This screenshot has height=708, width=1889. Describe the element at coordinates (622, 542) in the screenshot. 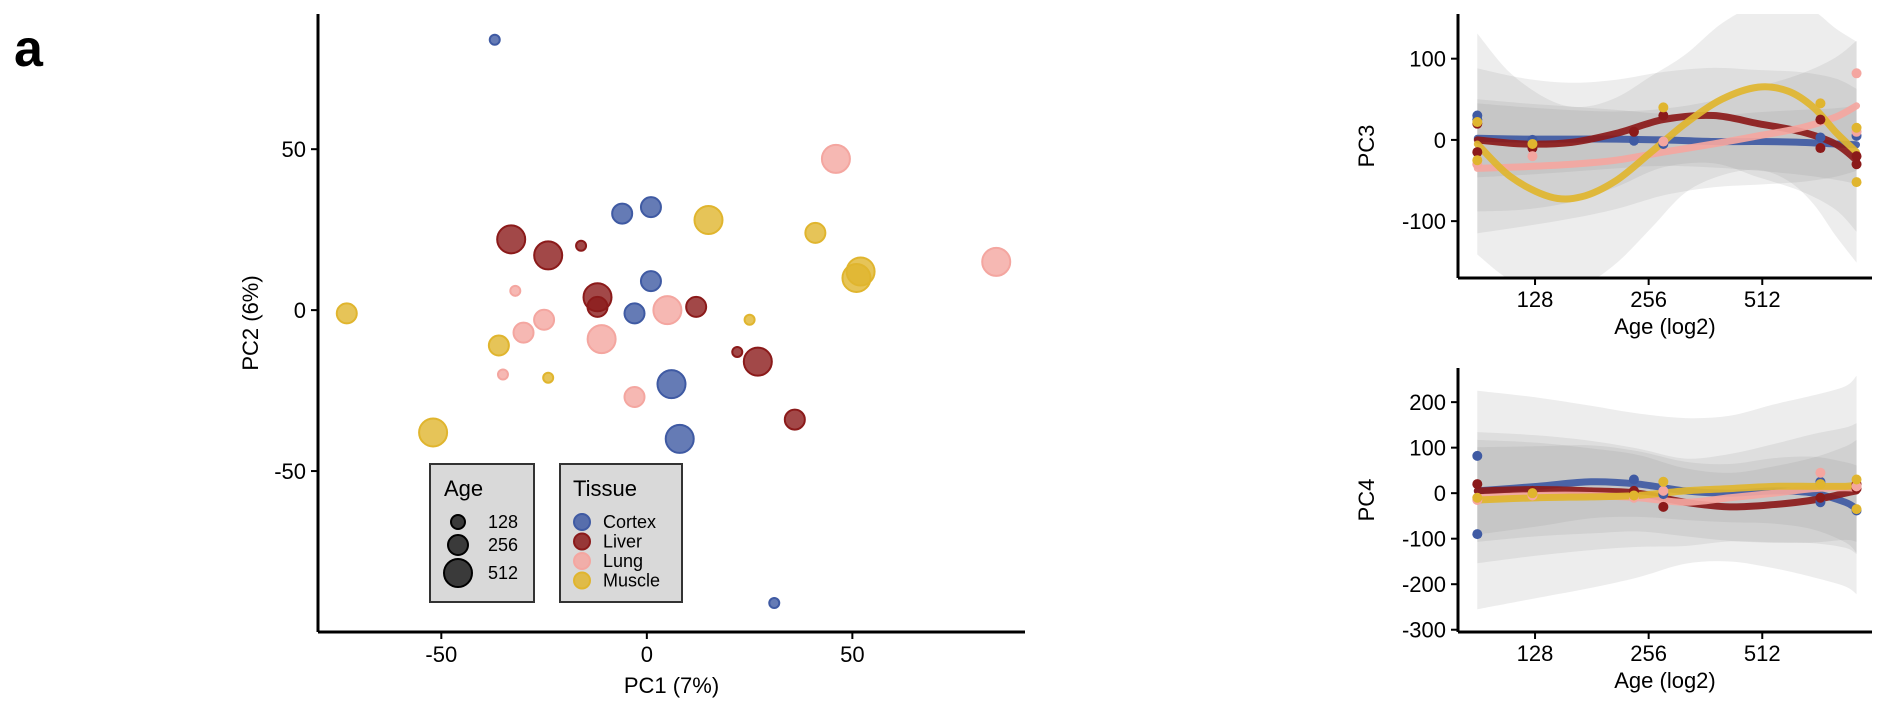

I see `legend-tissue-label-liver: Liver` at that location.